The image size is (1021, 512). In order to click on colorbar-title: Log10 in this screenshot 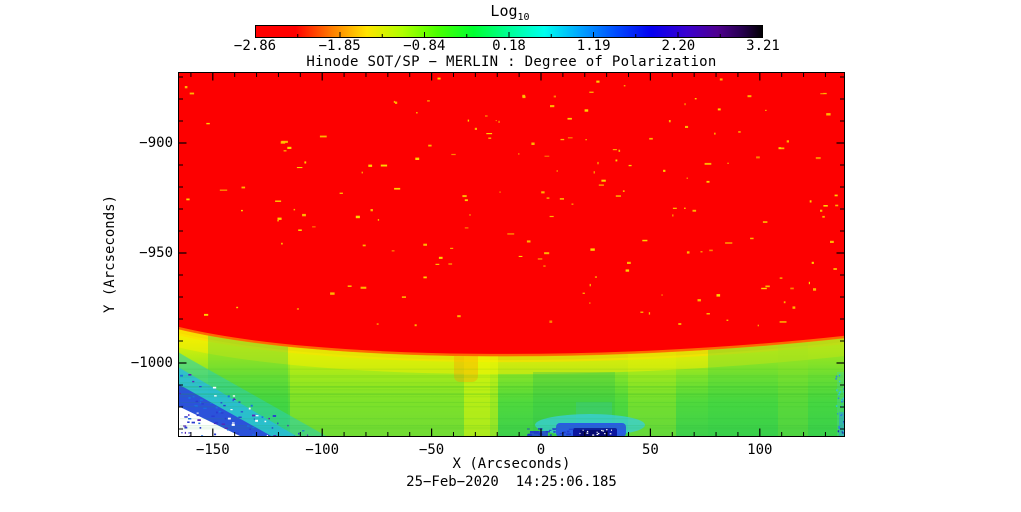, I will do `click(510, 12)`.